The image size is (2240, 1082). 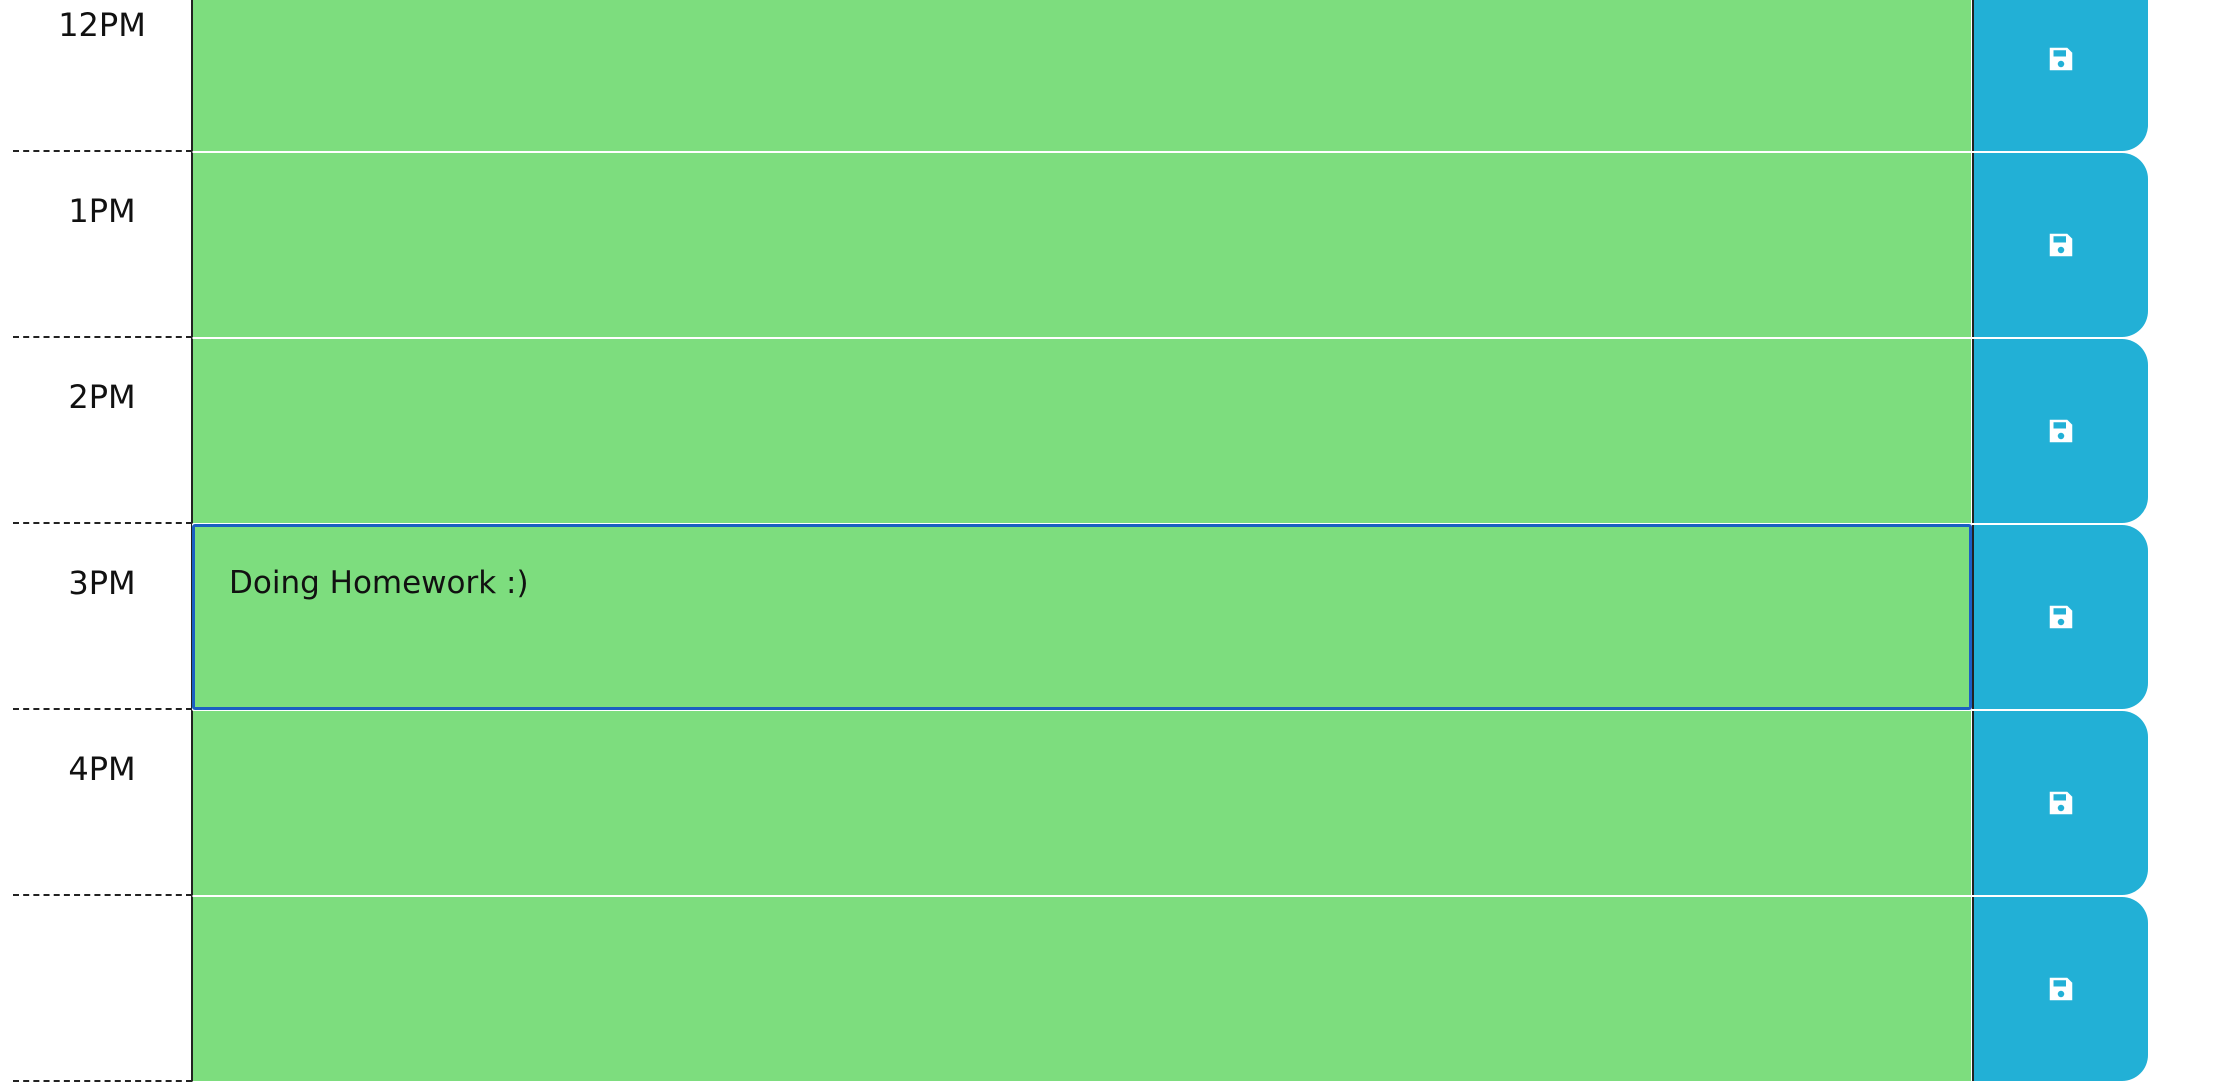 I want to click on hour-label: 1PM, so click(x=102, y=245).